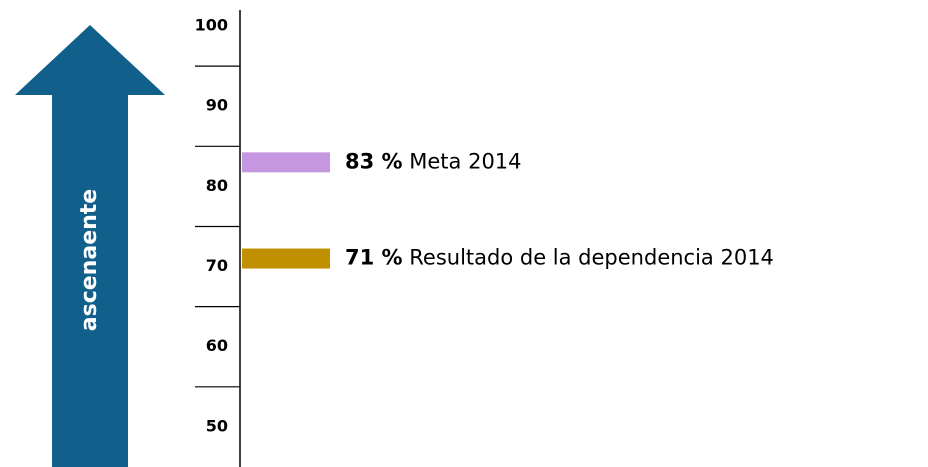 This screenshot has height=467, width=928. I want to click on y-tick-label: 80, so click(217, 185).